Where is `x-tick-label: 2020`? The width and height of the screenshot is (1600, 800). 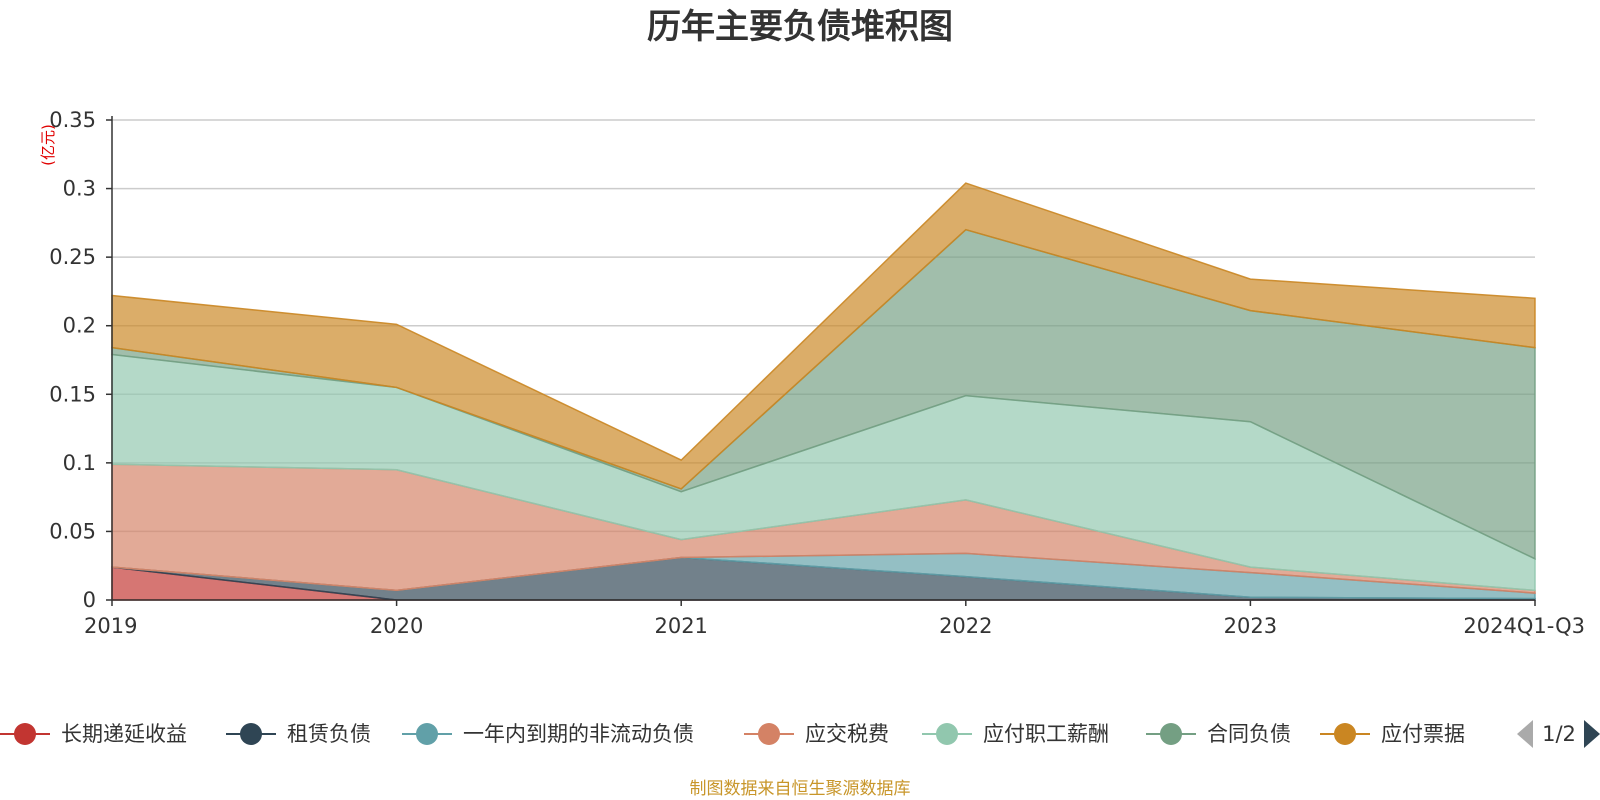 x-tick-label: 2020 is located at coordinates (396, 626).